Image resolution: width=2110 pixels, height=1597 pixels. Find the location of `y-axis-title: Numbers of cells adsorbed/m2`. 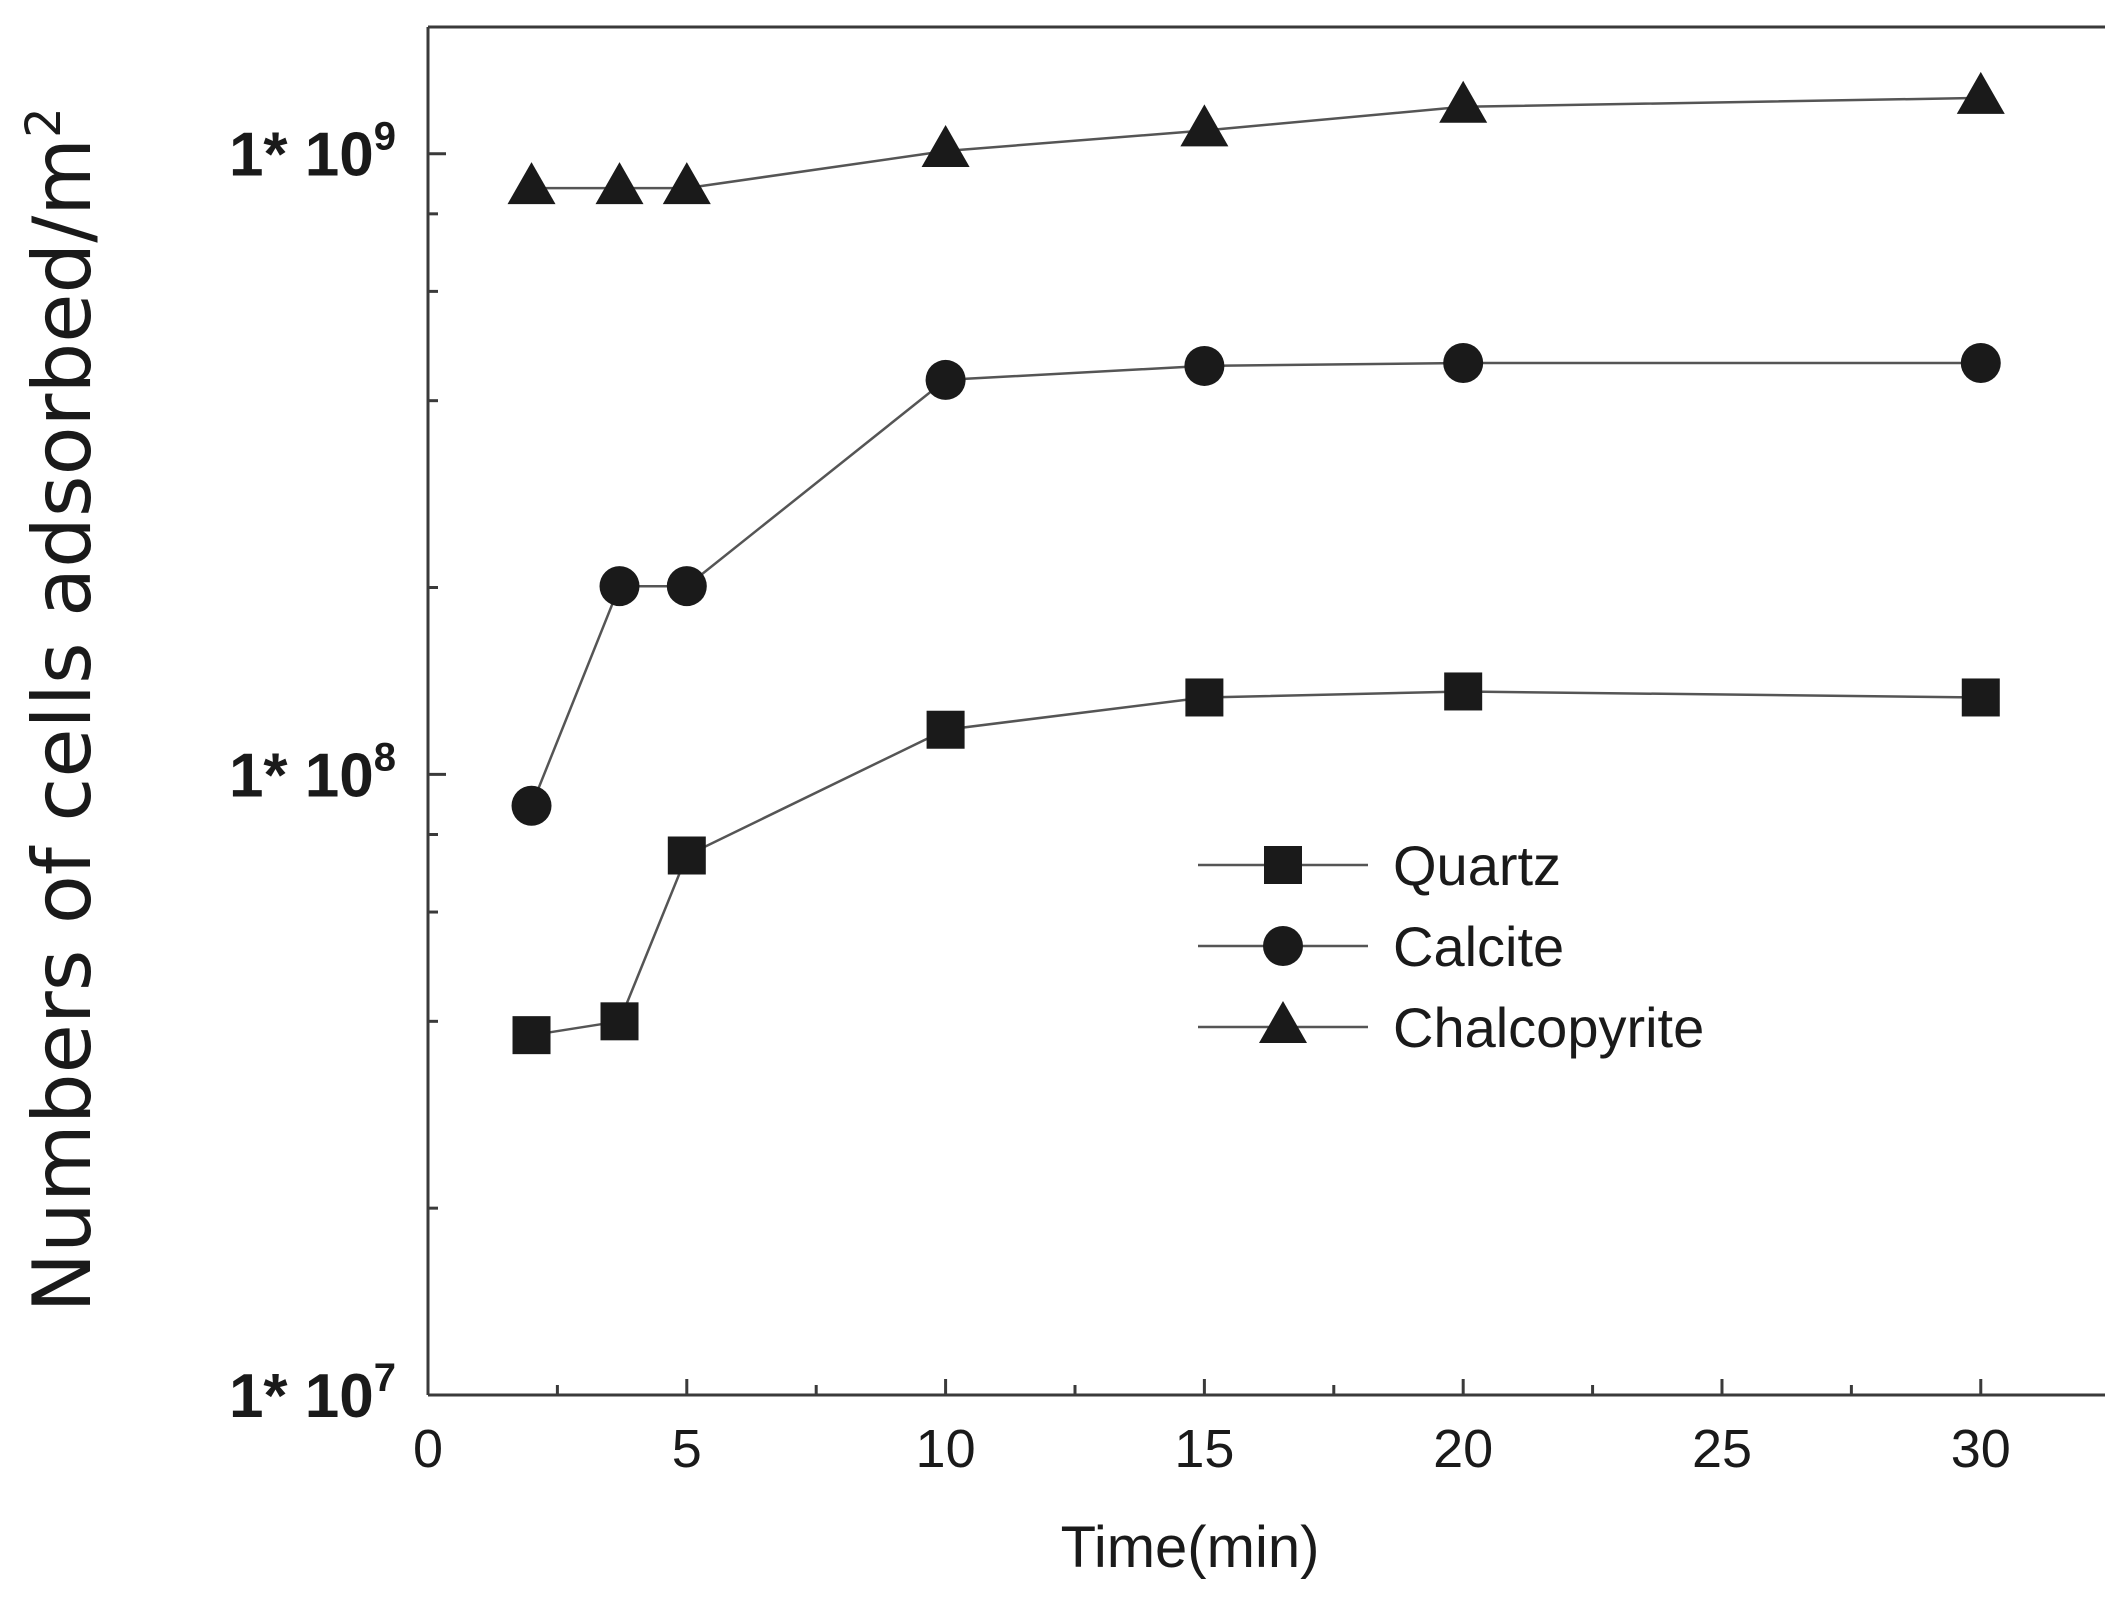

y-axis-title: Numbers of cells adsorbed/m2 is located at coordinates (62, 709).